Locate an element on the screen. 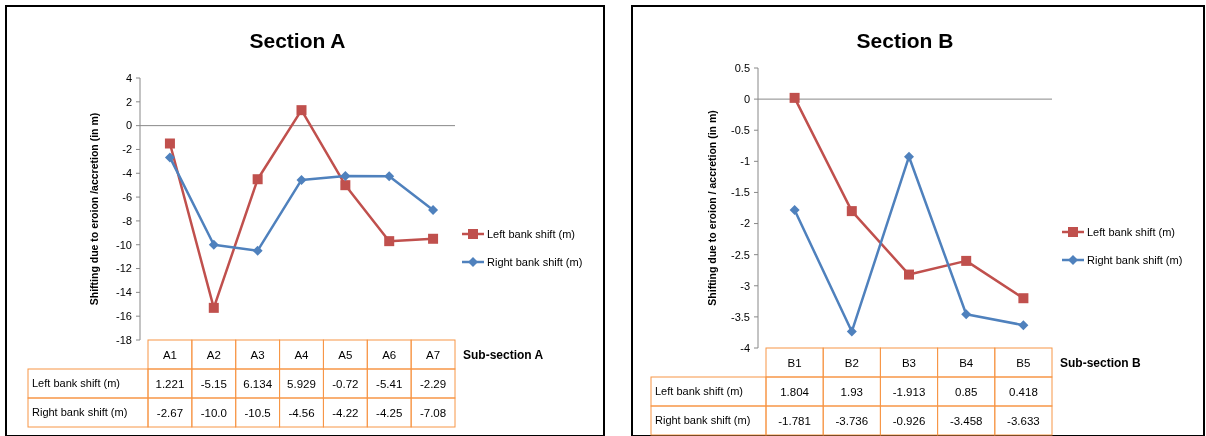 The image size is (1206, 436). data-label: -0.926 is located at coordinates (909, 420).